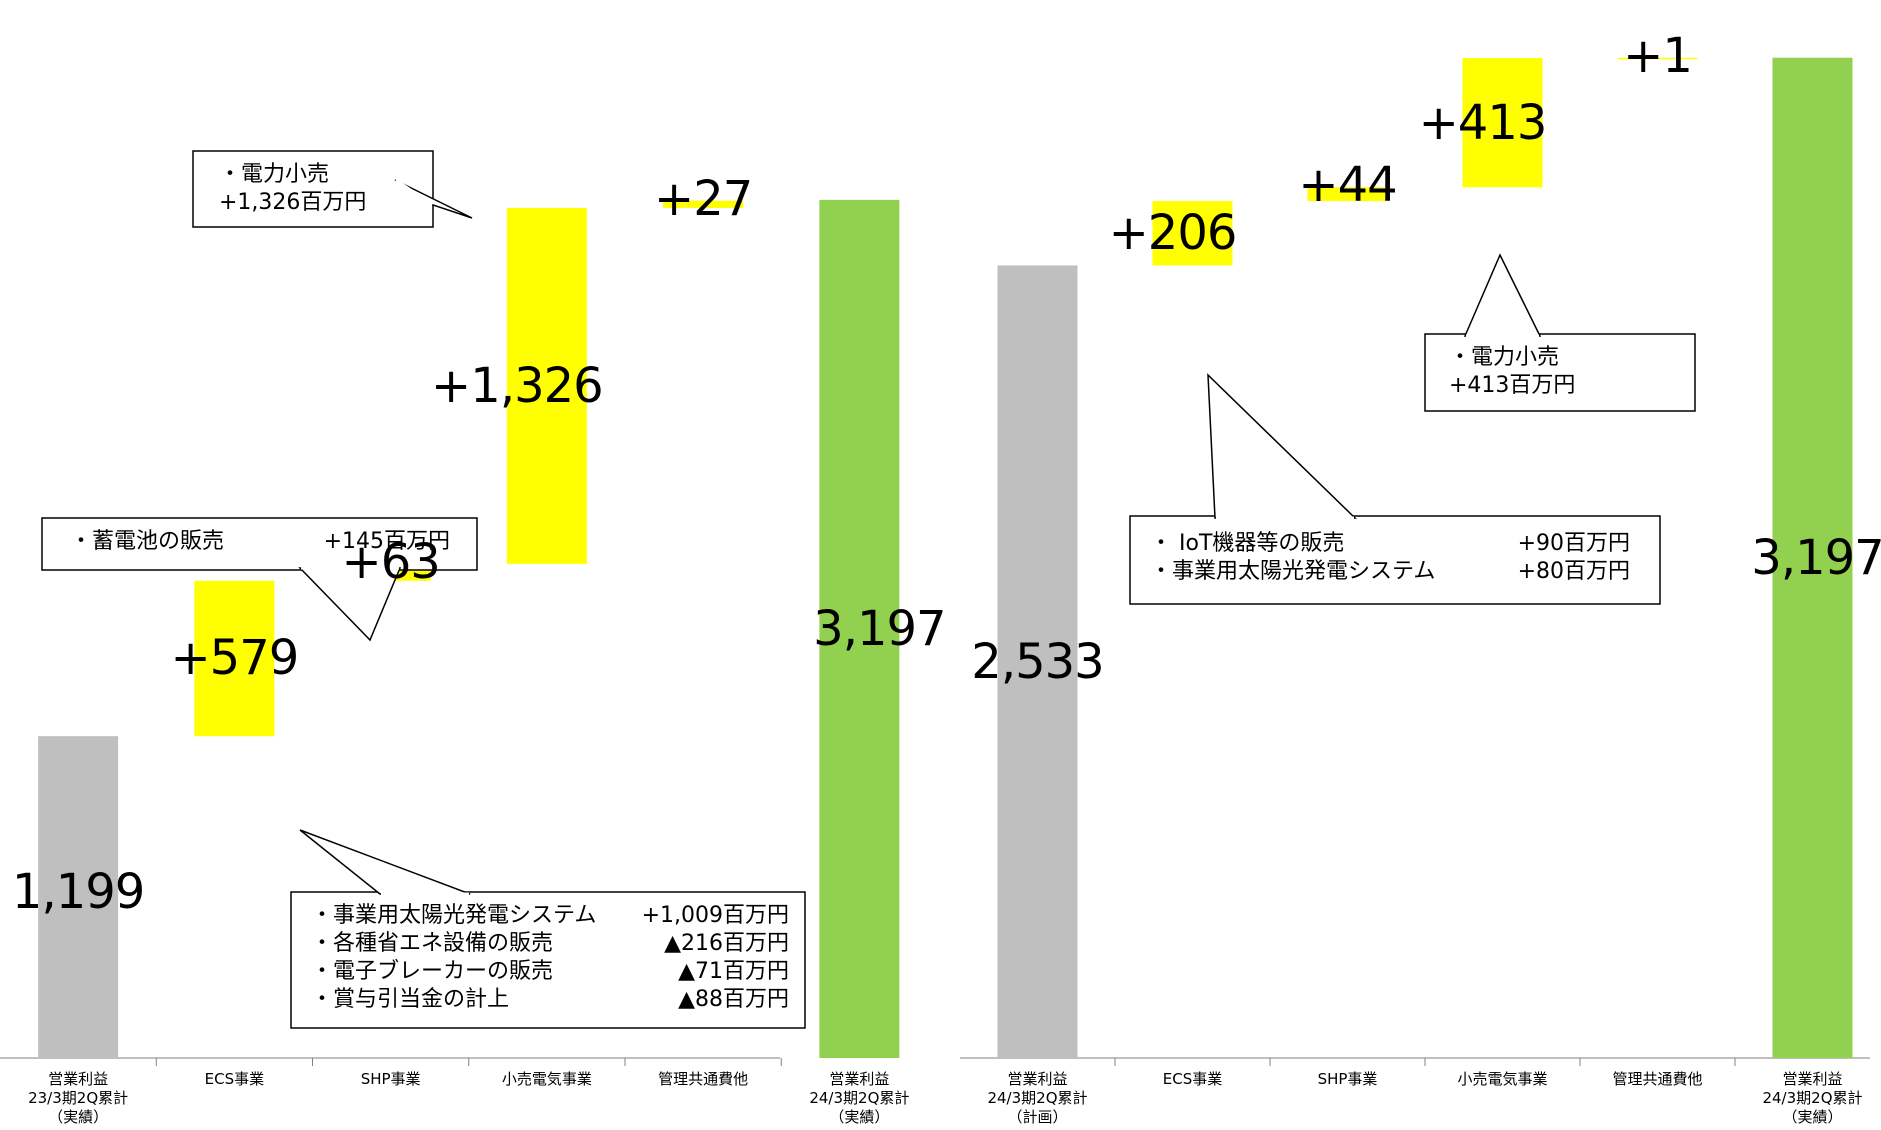 This screenshot has height=1130, width=1881. I want to click on callout-item-label: ・蓄電池の販売, so click(147, 541).